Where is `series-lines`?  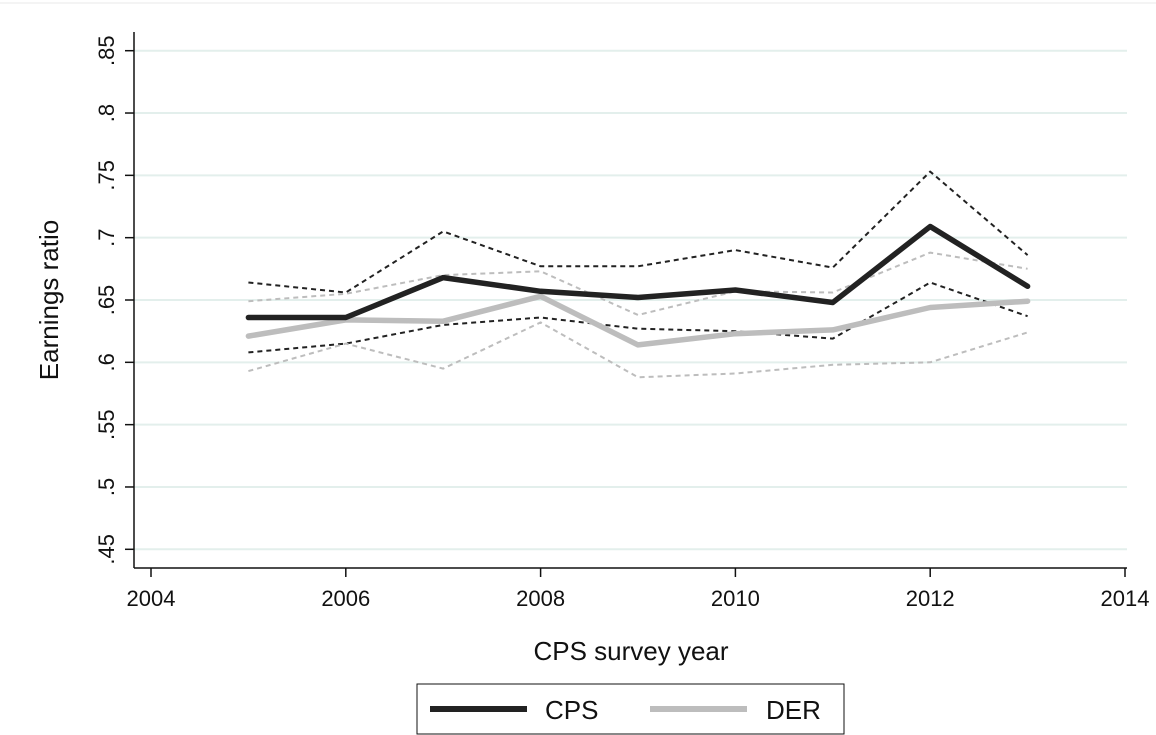 series-lines is located at coordinates (638, 285).